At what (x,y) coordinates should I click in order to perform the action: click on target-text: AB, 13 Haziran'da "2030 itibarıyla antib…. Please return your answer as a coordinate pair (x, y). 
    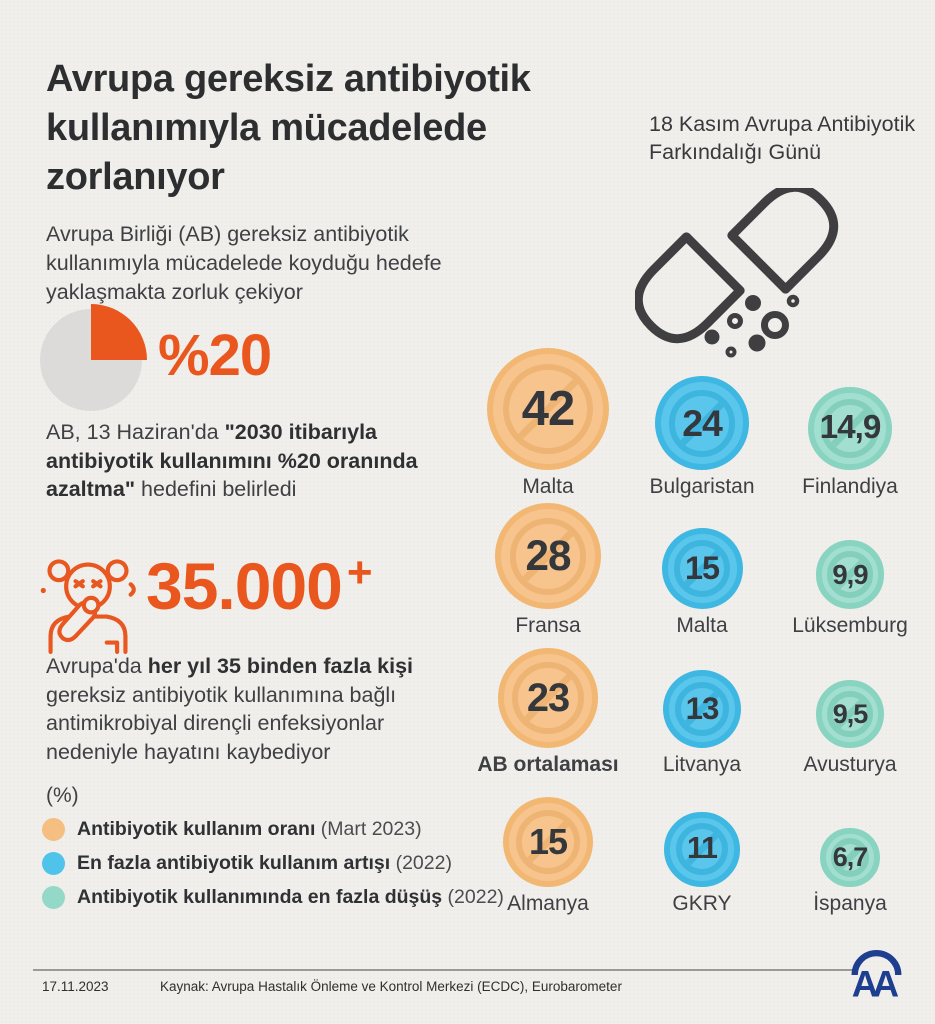
    Looking at the image, I should click on (232, 461).